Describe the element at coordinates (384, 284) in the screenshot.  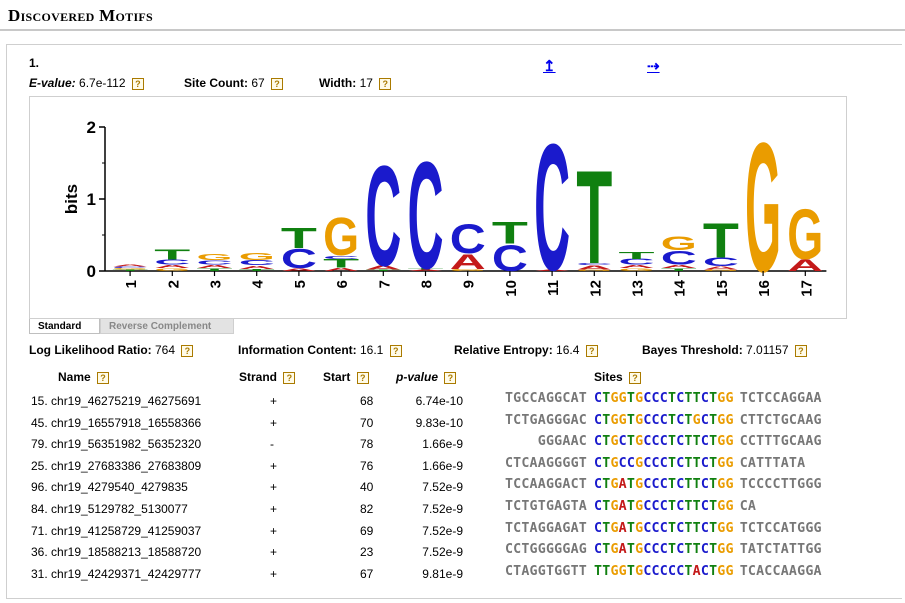
I see `x-tick-label: 7` at that location.